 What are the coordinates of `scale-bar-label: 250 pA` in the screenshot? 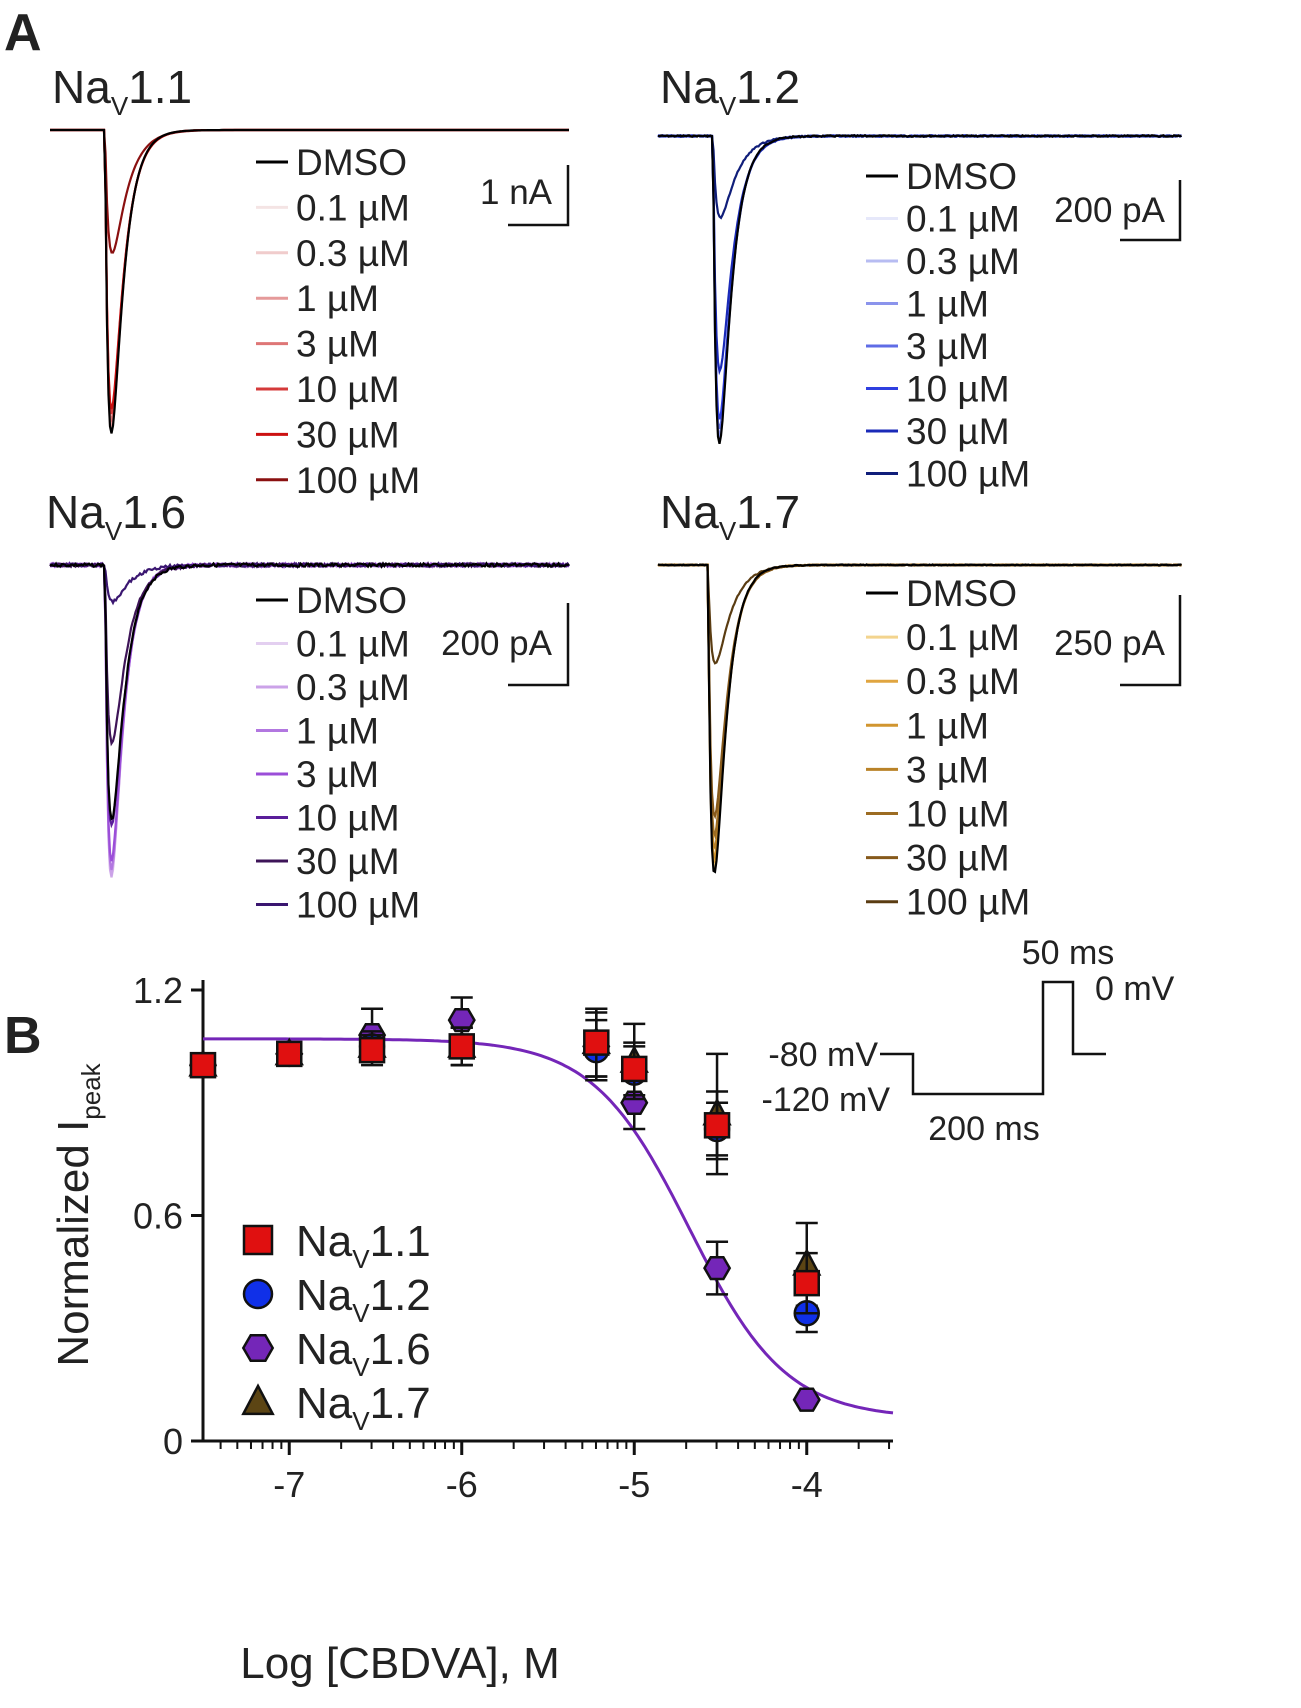 It's located at (1110, 643).